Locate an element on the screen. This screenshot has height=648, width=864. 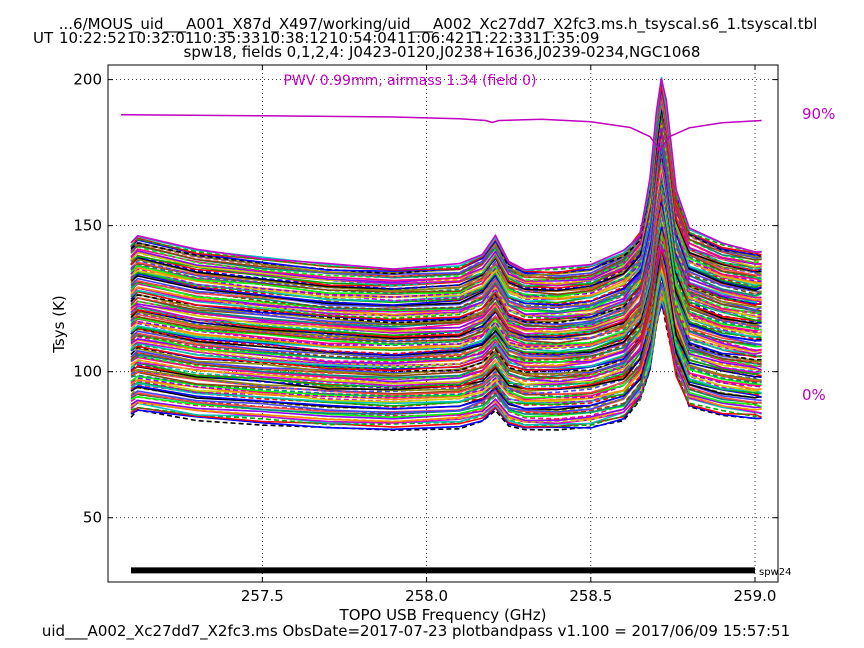
y-tick-label: 100 is located at coordinates (87, 372).